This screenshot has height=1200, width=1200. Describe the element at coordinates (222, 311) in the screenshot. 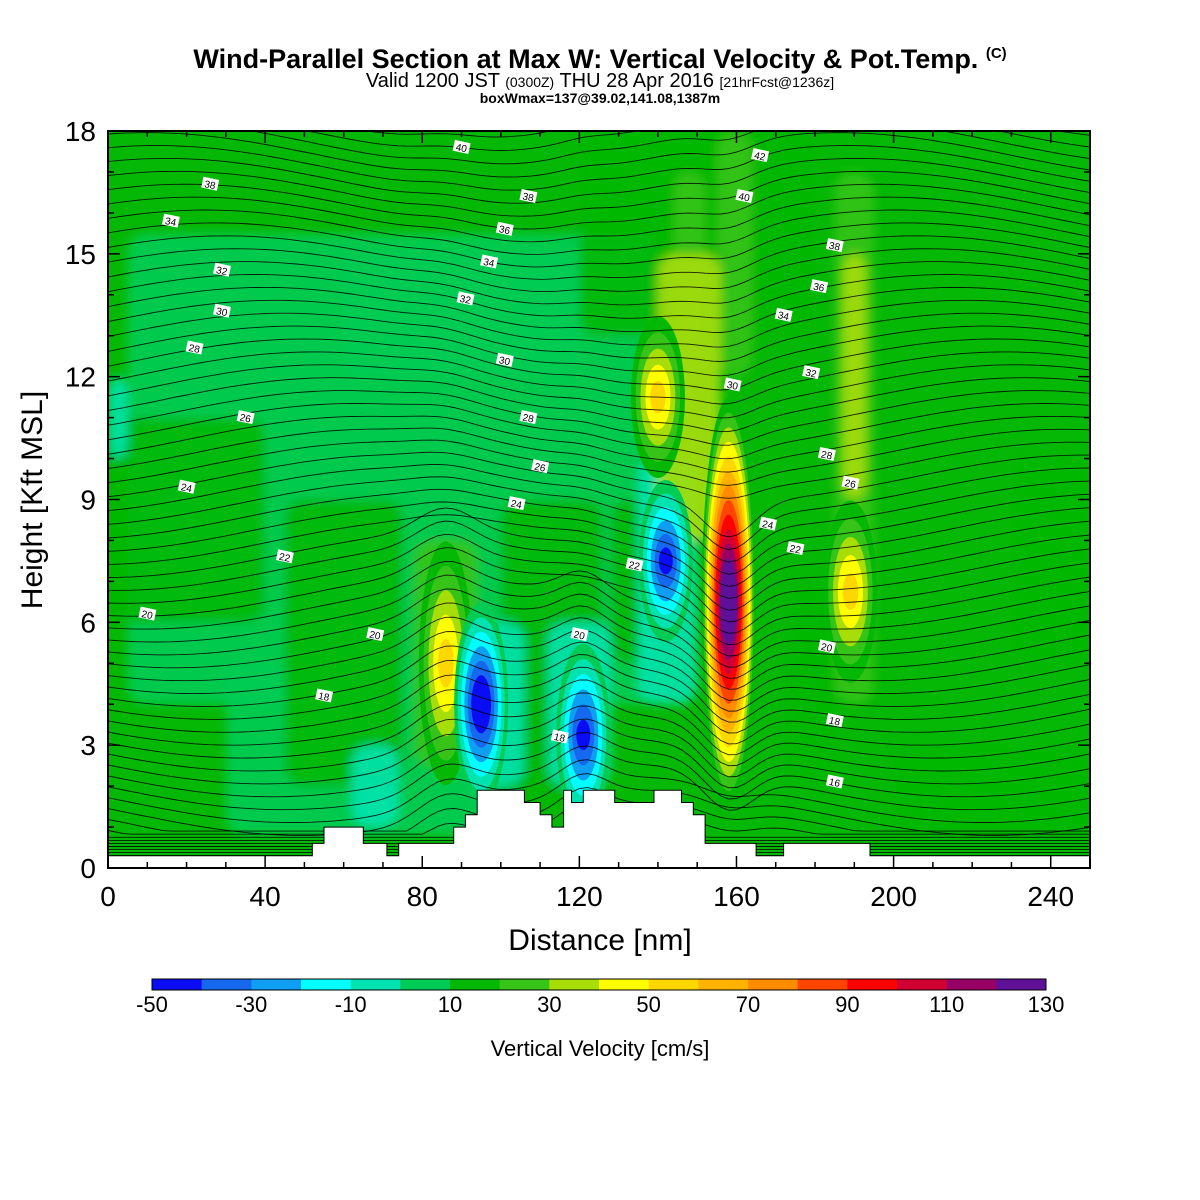

I see `theta-label: 30` at that location.